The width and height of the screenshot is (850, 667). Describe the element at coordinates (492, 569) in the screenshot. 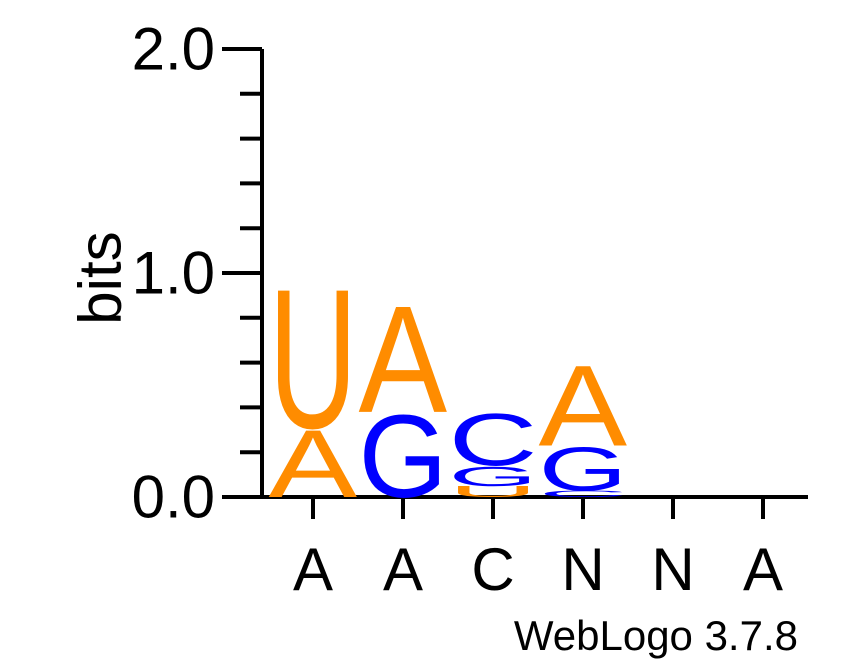

I see `x-tick-label: C` at that location.